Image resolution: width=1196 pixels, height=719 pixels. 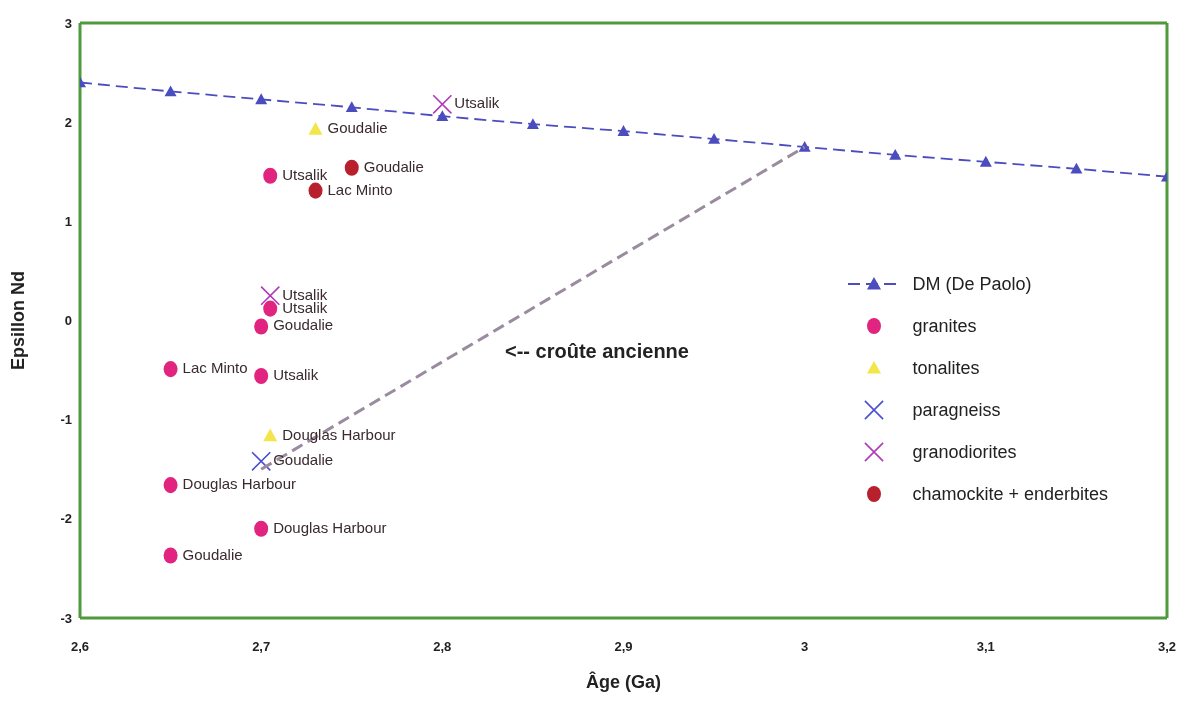 I want to click on y-tick-label: 2, so click(x=68, y=122).